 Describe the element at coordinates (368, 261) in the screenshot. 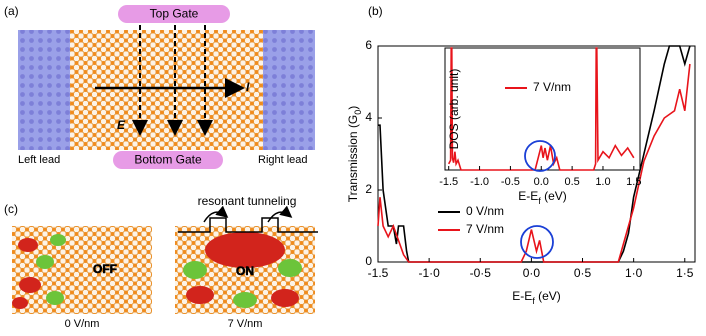

I see `y-tick-label: 0` at that location.